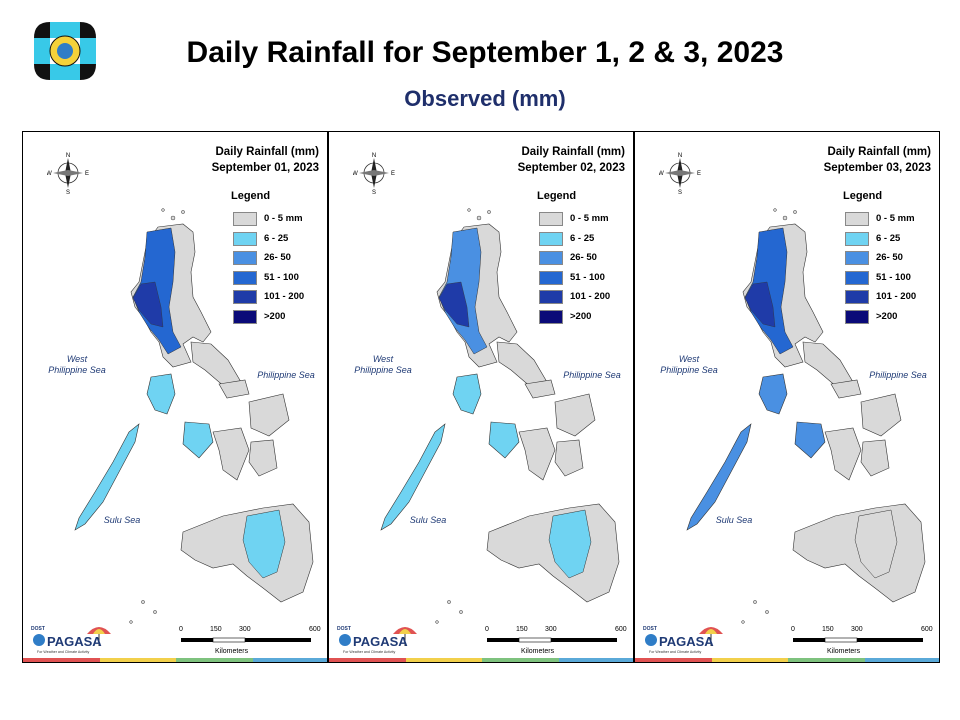  What do you see at coordinates (896, 296) in the screenshot?
I see `legend-label: 101 - 200` at bounding box center [896, 296].